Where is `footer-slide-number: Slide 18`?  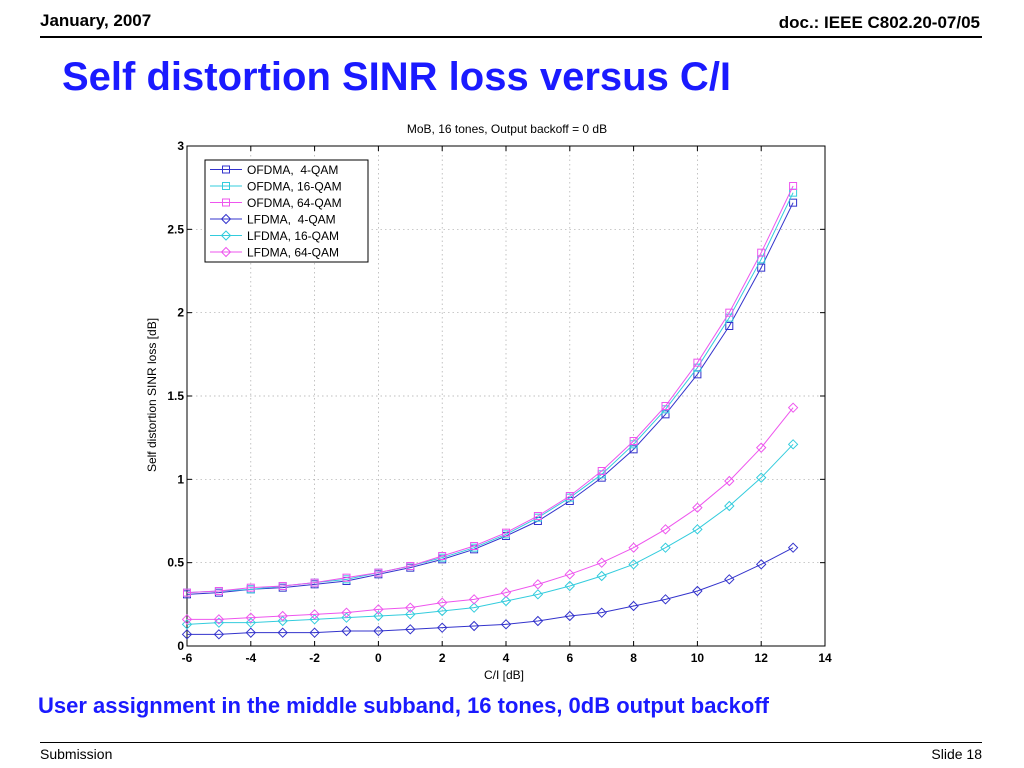
footer-slide-number: Slide 18 is located at coordinates (956, 754).